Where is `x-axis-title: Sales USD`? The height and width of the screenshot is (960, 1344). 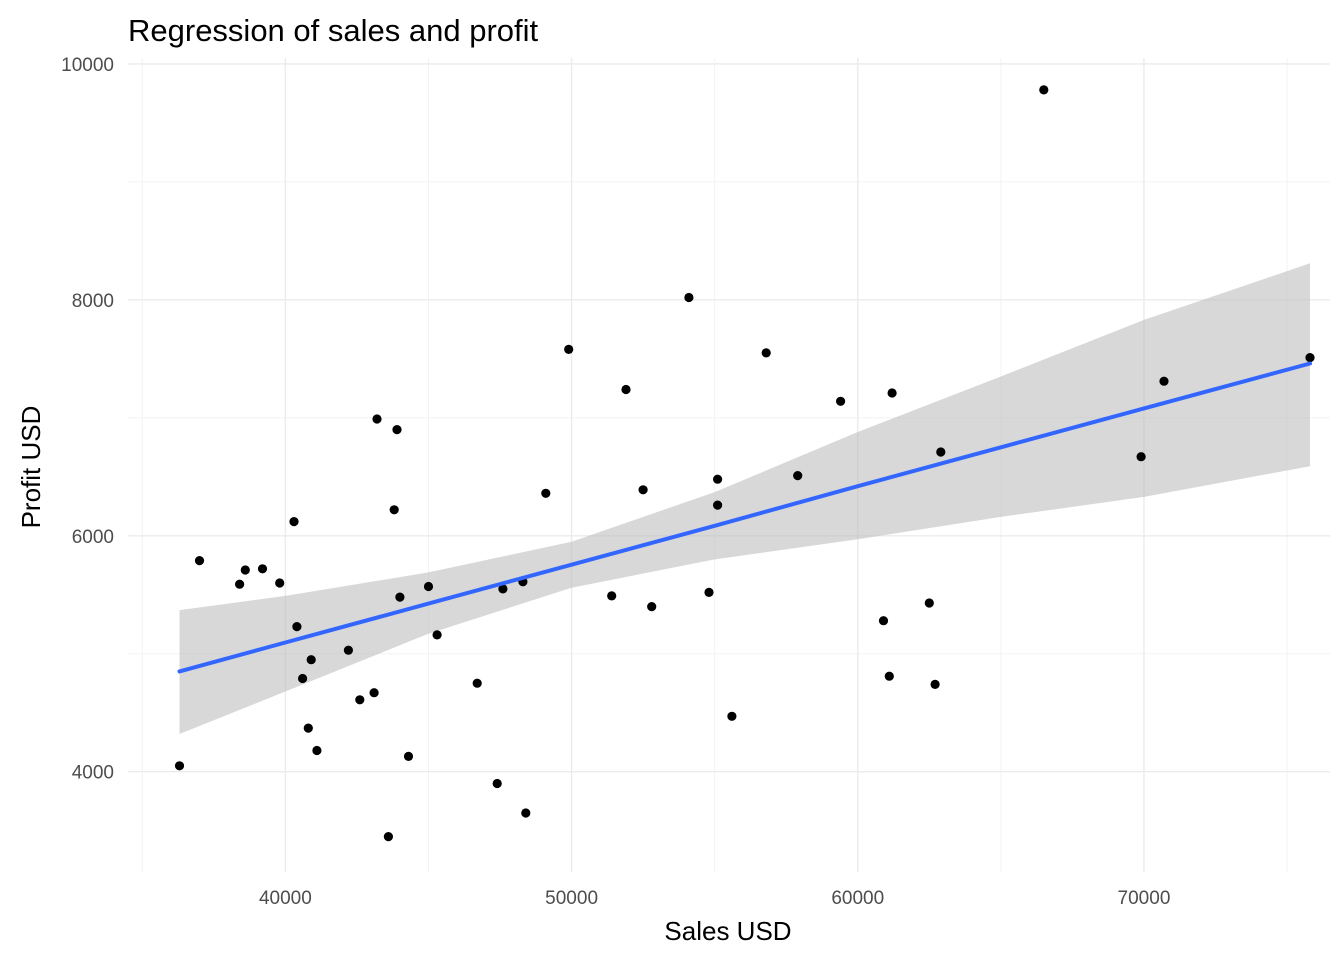
x-axis-title: Sales USD is located at coordinates (727, 931).